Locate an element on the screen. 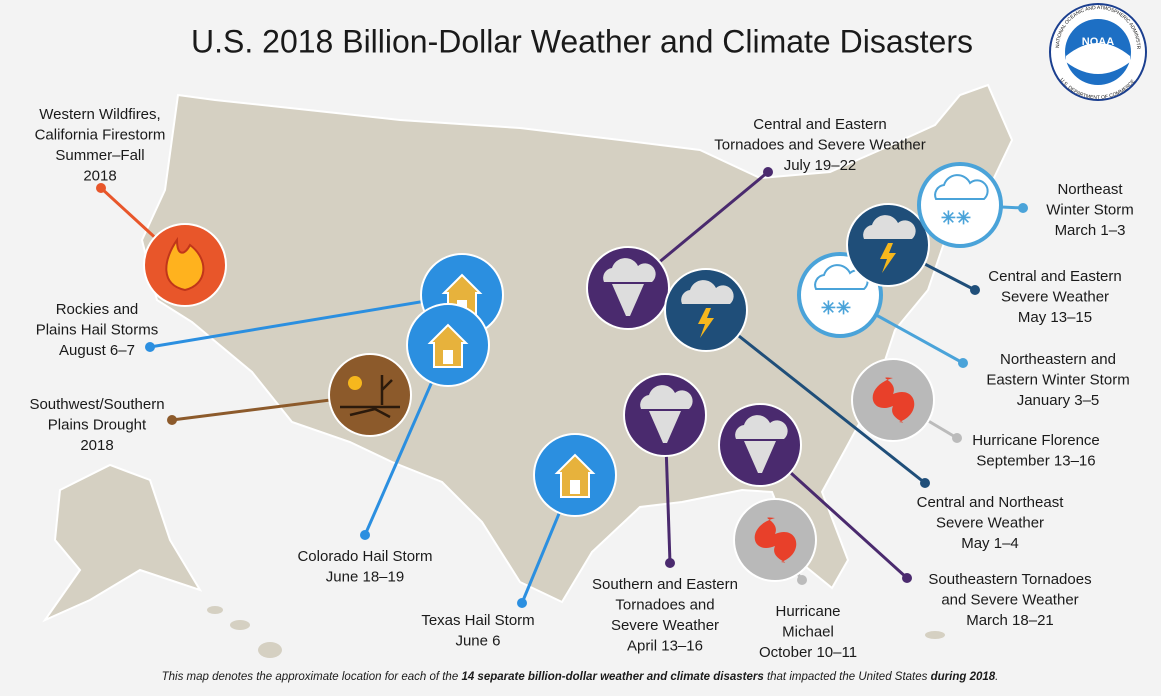 Image resolution: width=1161 pixels, height=696 pixels. logo-text: NOAA is located at coordinates (1098, 42).